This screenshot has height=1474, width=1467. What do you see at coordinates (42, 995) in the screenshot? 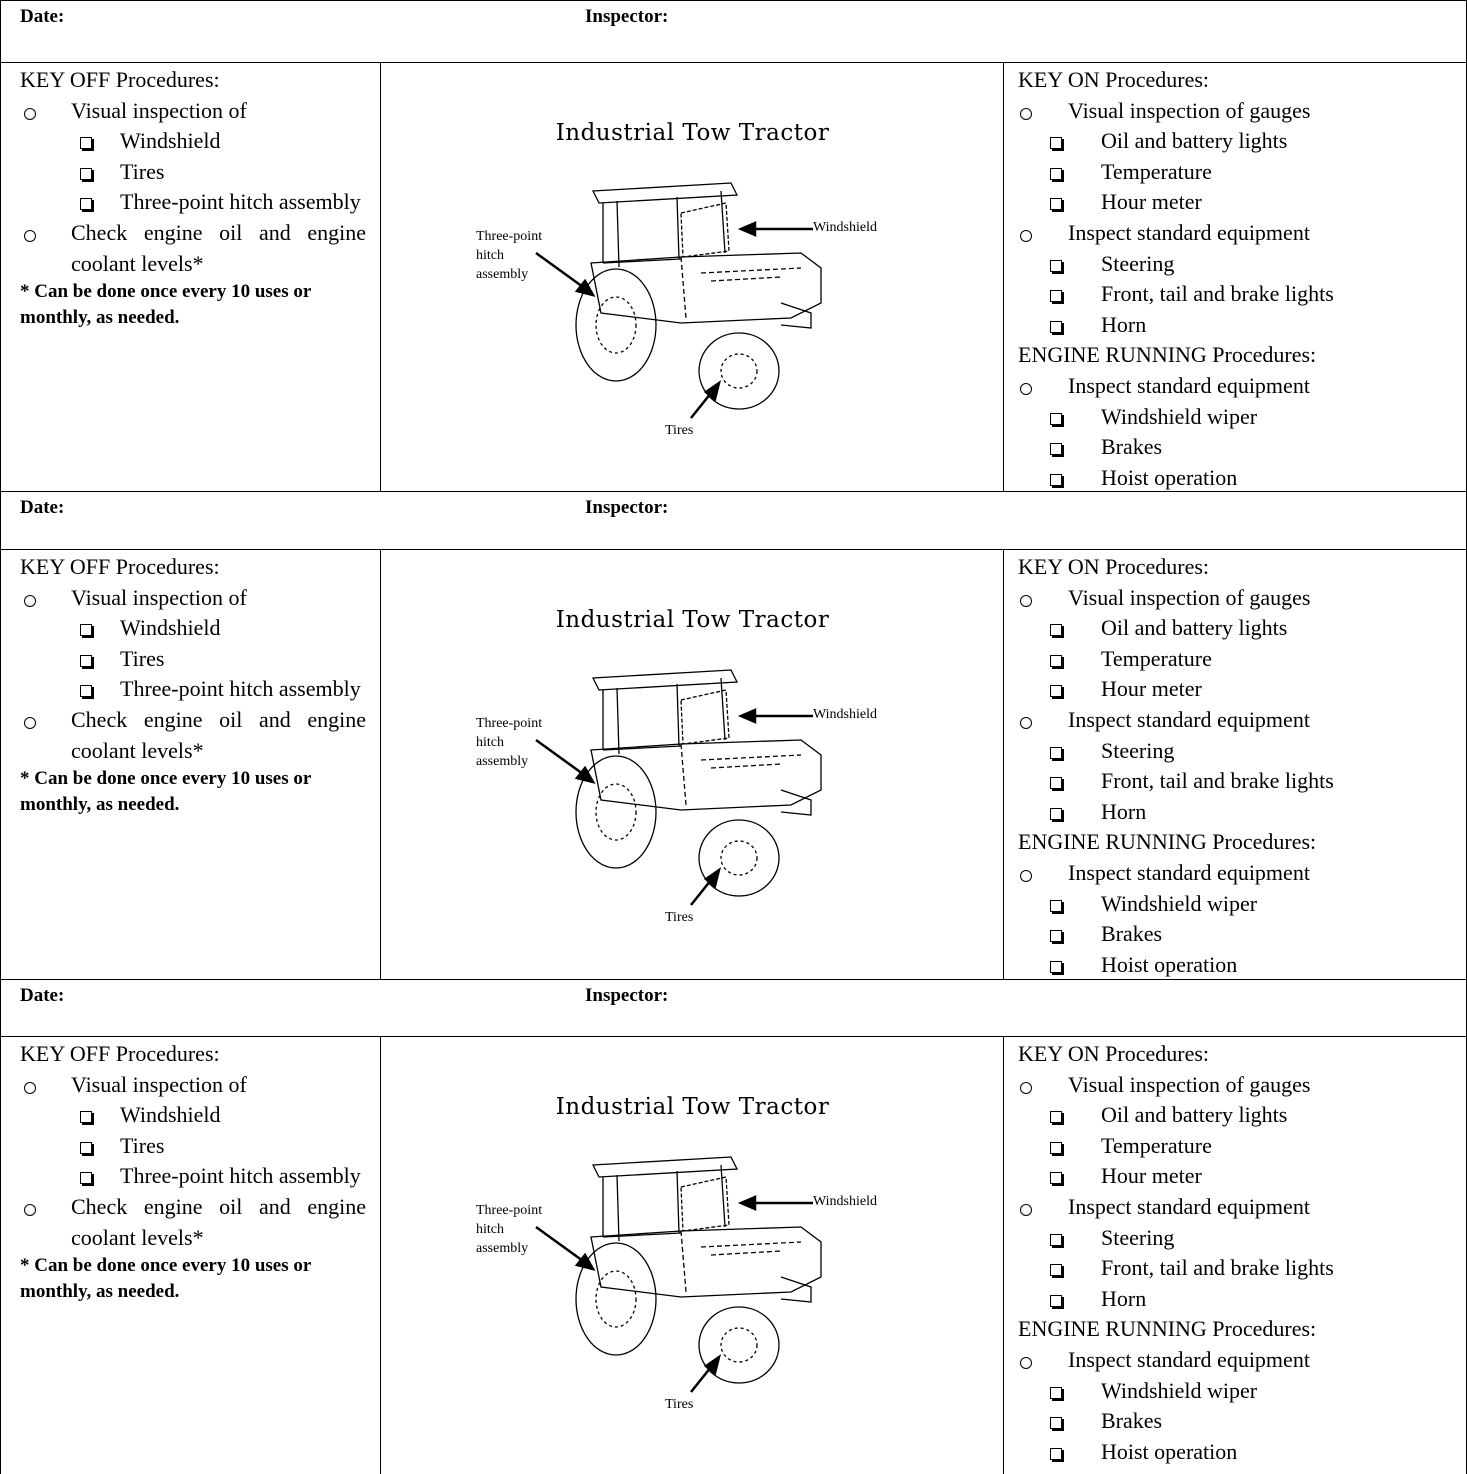
I see `date-label: Date:` at bounding box center [42, 995].